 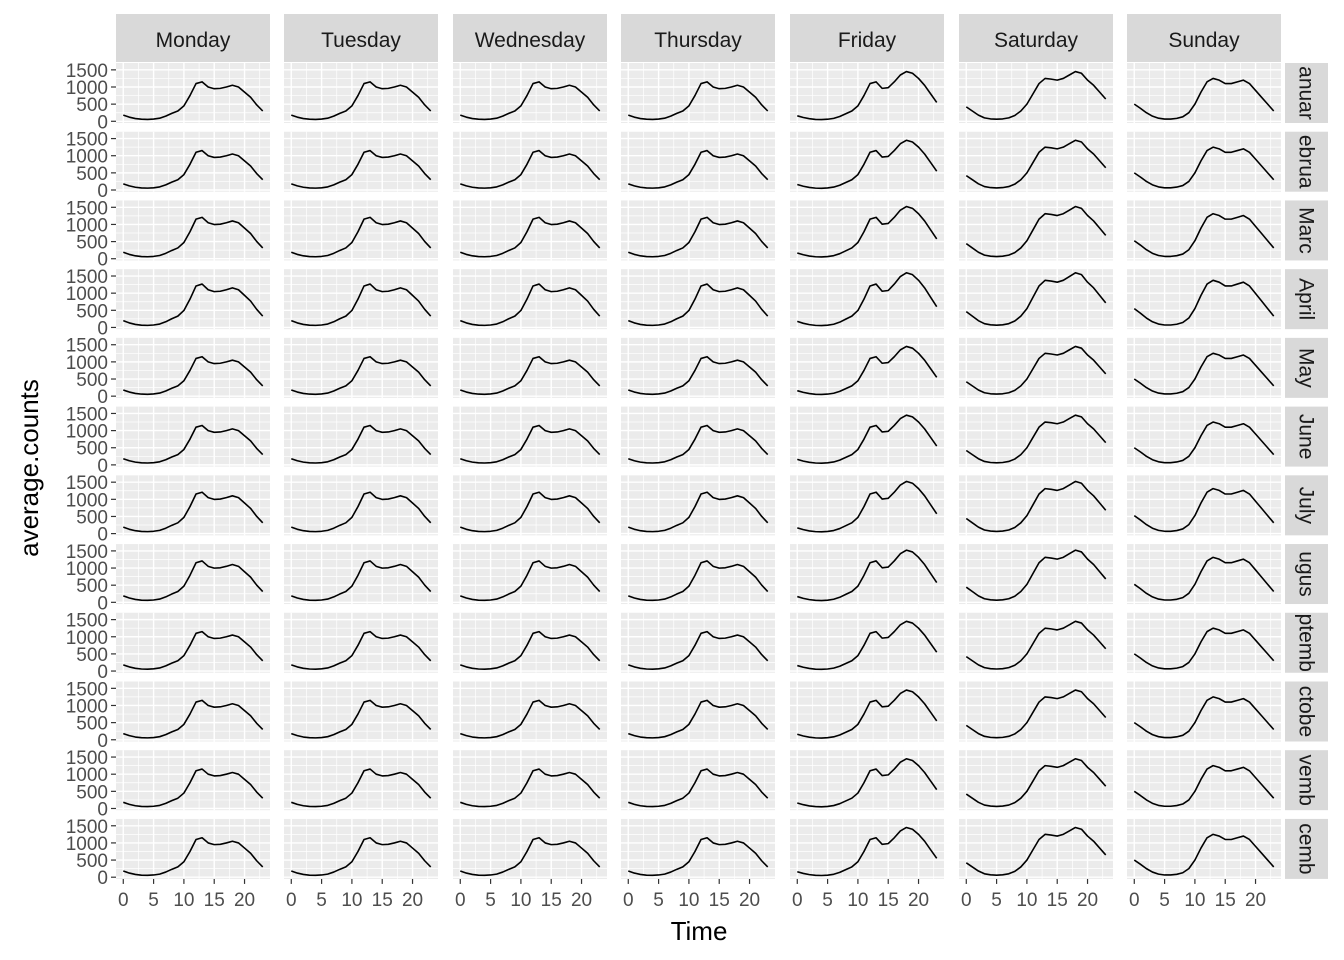 What do you see at coordinates (530, 40) in the screenshot?
I see `strip-label: Wednesday` at bounding box center [530, 40].